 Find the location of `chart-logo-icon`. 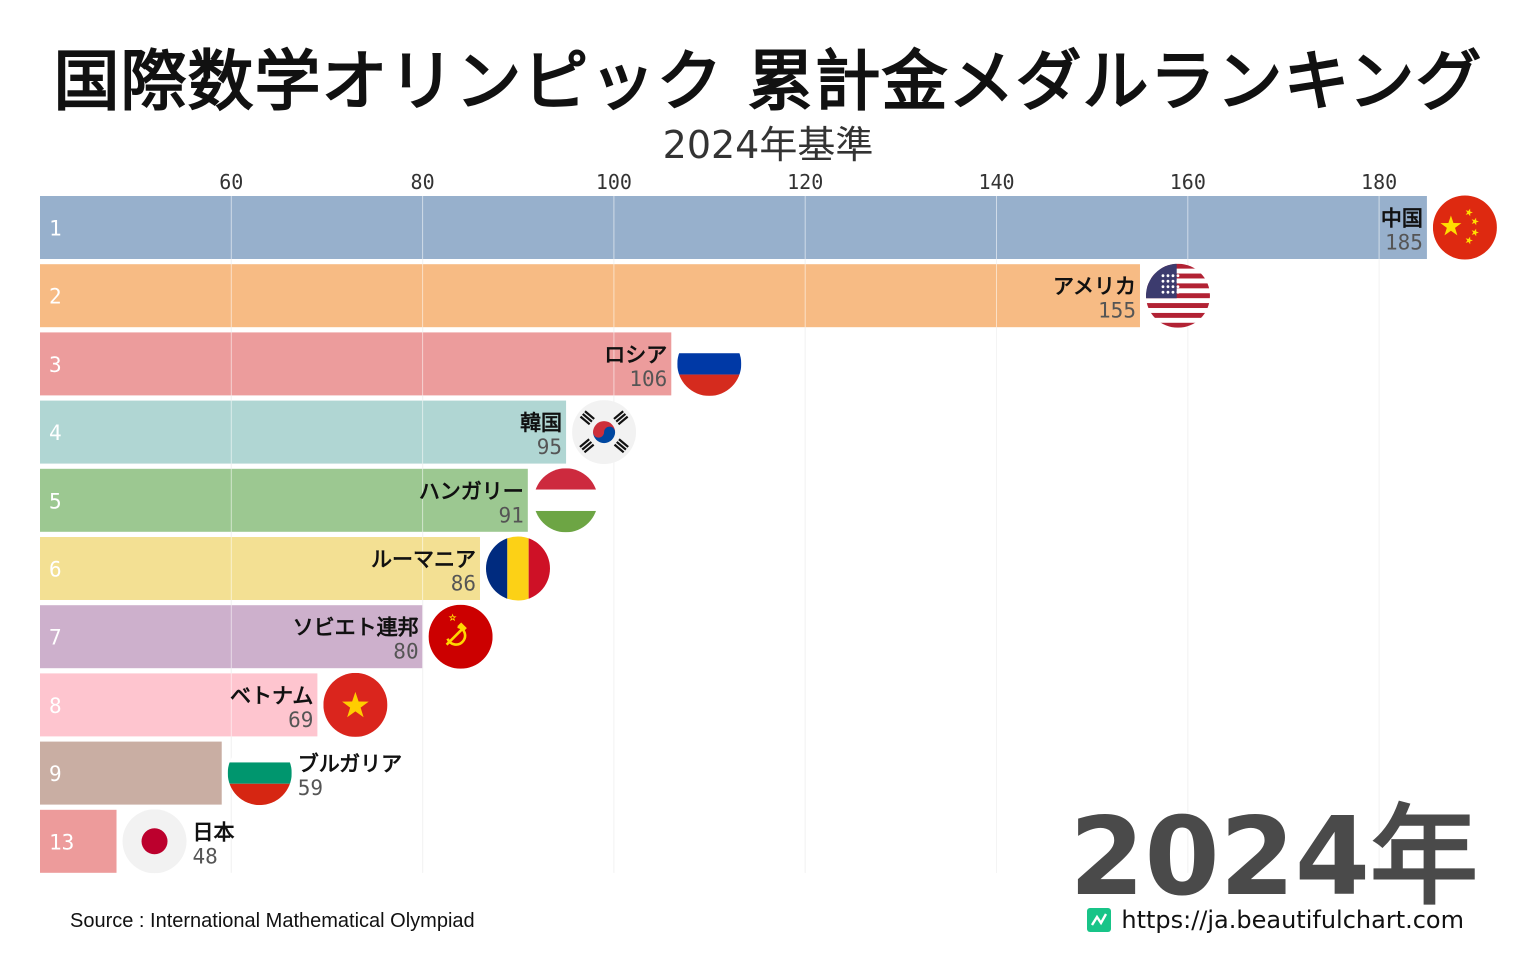

chart-logo-icon is located at coordinates (1099, 920).